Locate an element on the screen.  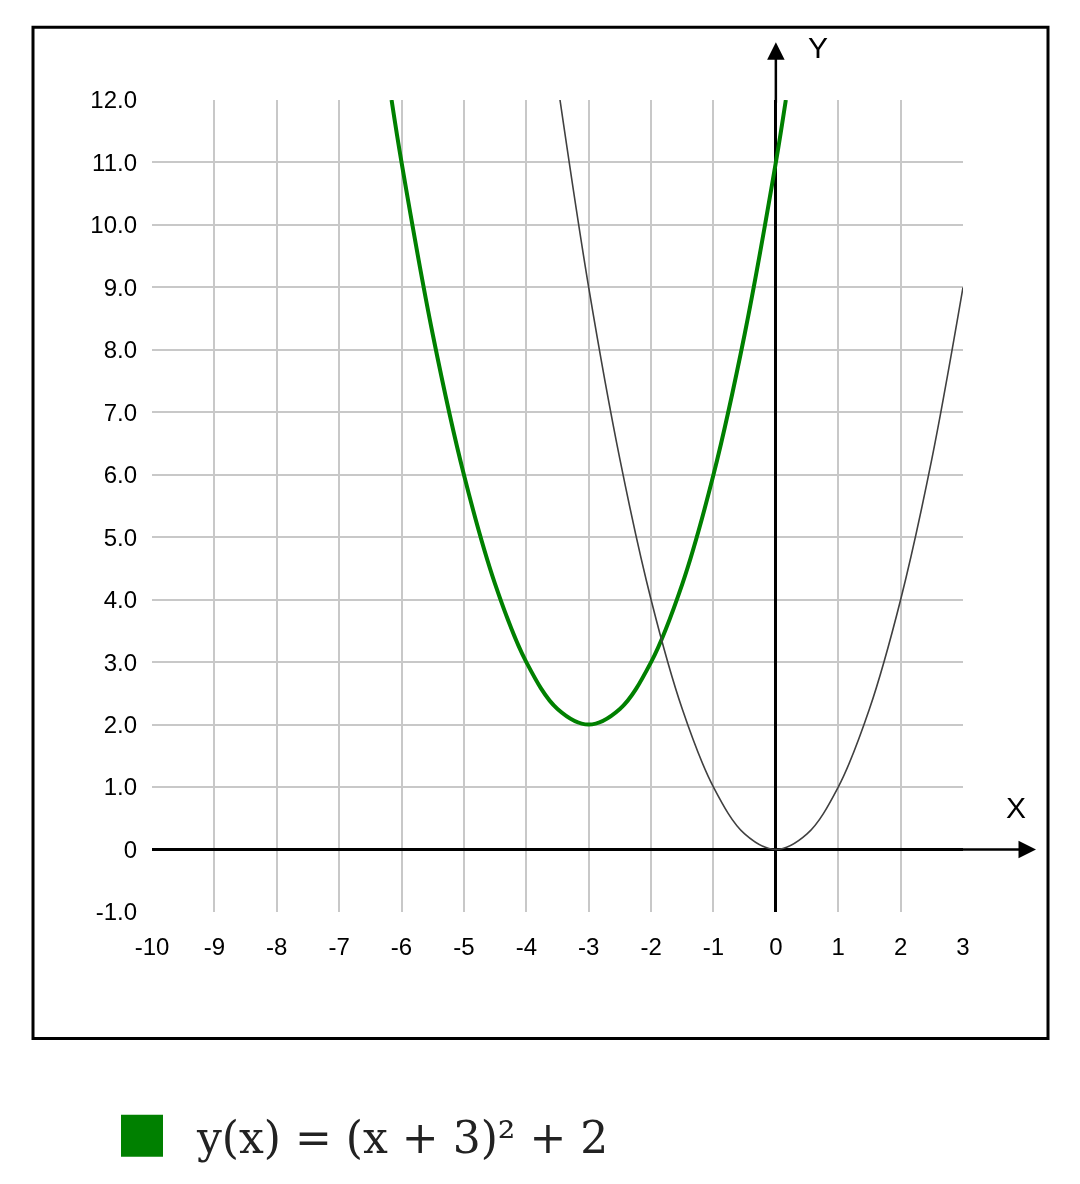
x-tick-label: -8 is located at coordinates (277, 946).